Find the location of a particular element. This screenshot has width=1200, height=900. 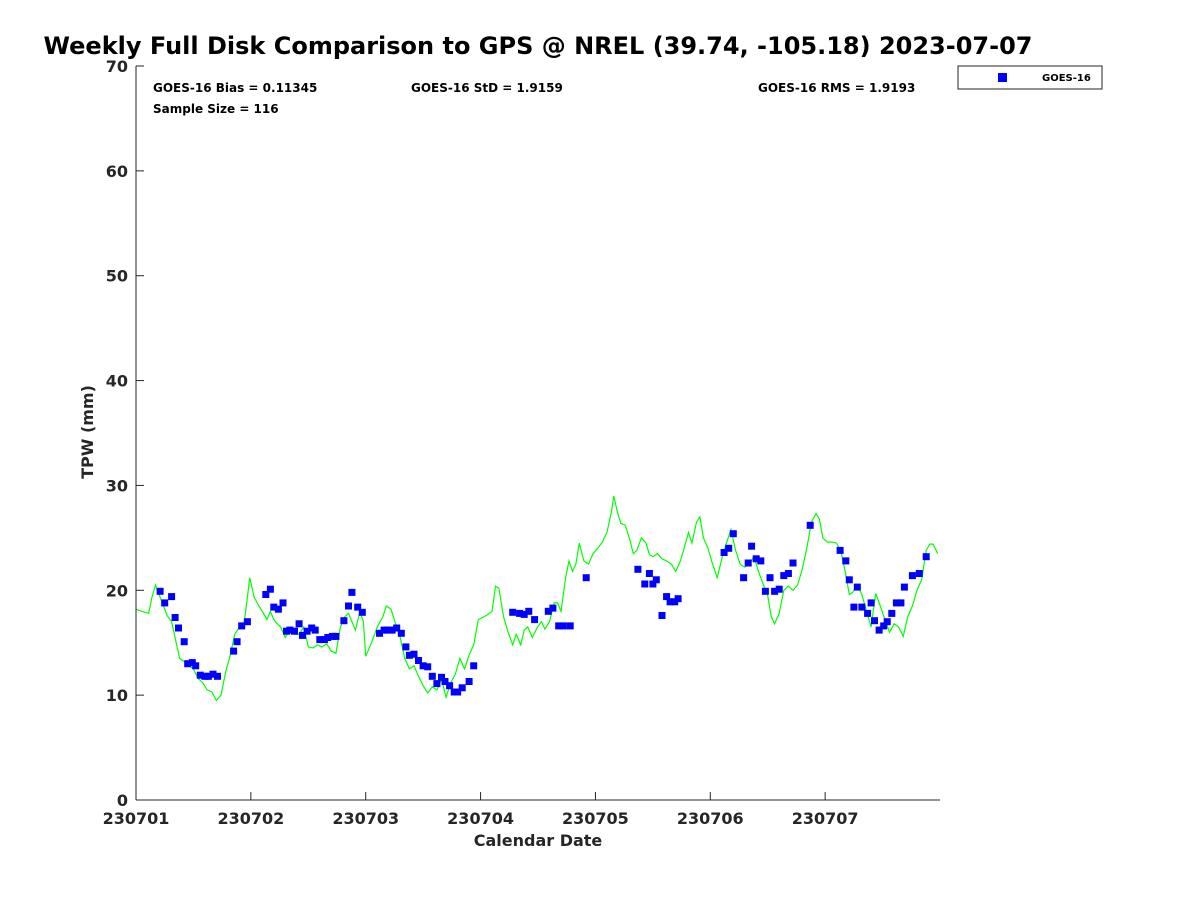

y-tick-label: 30 is located at coordinates (117, 485).